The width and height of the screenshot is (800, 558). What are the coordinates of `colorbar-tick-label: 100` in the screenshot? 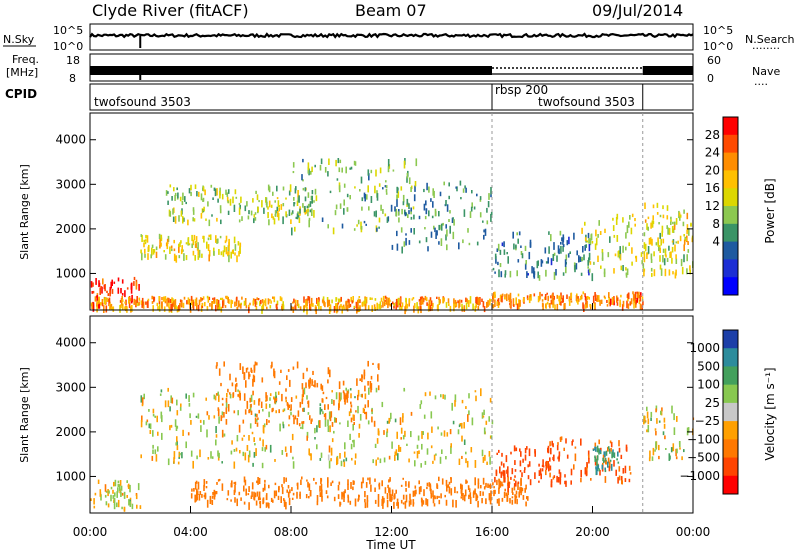 It's located at (708, 385).